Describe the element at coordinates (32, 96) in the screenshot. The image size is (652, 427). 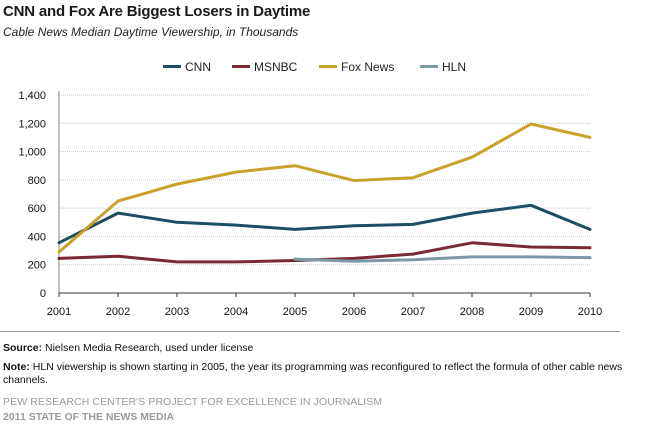
I see `y-tick-label: 1,400` at that location.